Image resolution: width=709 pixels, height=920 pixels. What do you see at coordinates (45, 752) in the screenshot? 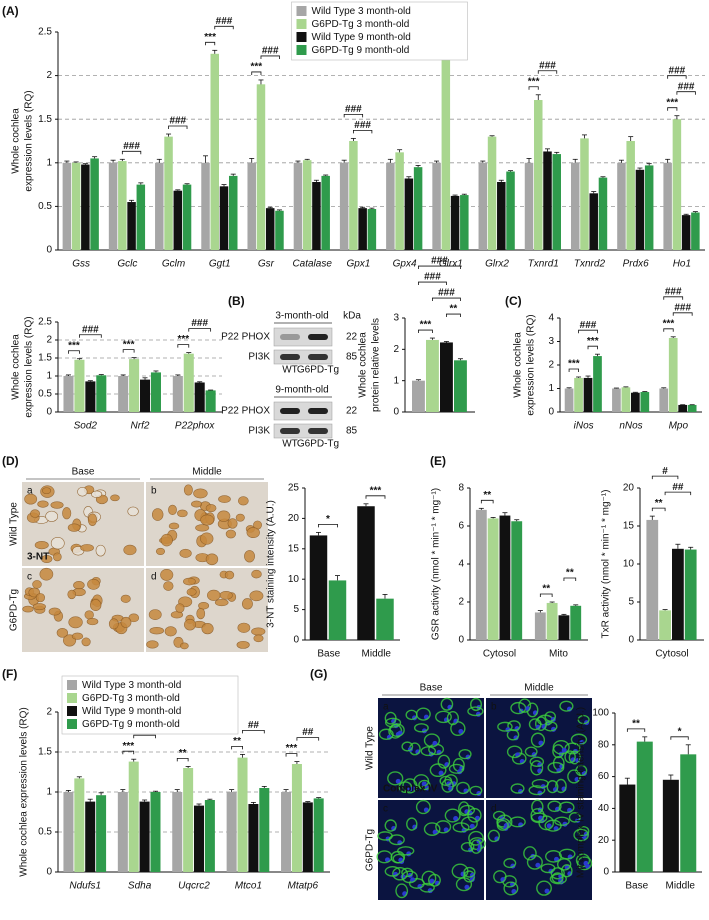
I see `y-tick-label: 1.5` at bounding box center [45, 752].